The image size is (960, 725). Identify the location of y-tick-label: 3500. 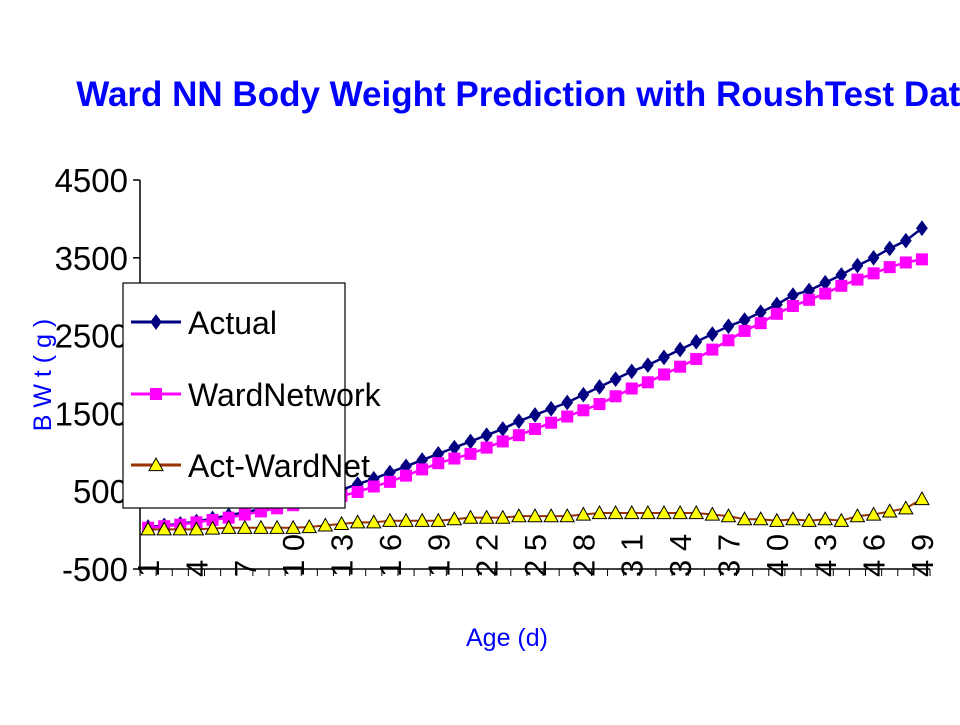
(91, 258).